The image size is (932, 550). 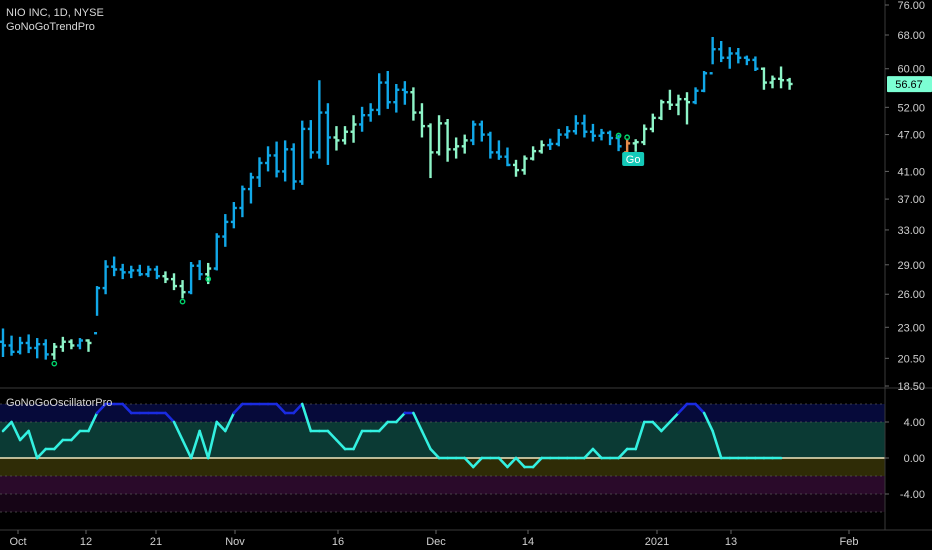 What do you see at coordinates (392, 435) in the screenshot?
I see `oscillator-line` at bounding box center [392, 435].